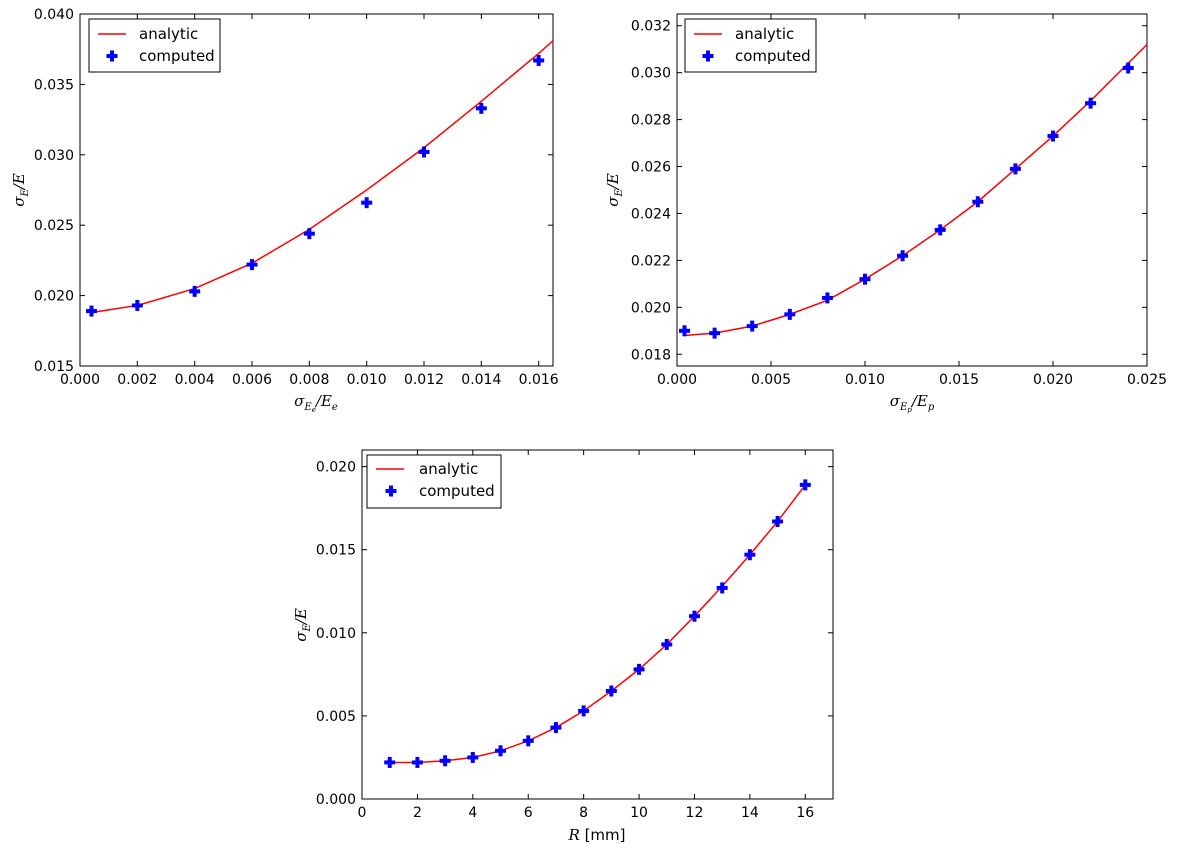 The height and width of the screenshot is (848, 1177). What do you see at coordinates (651, 121) in the screenshot?
I see `y-tick-label: 0.028` at bounding box center [651, 121].